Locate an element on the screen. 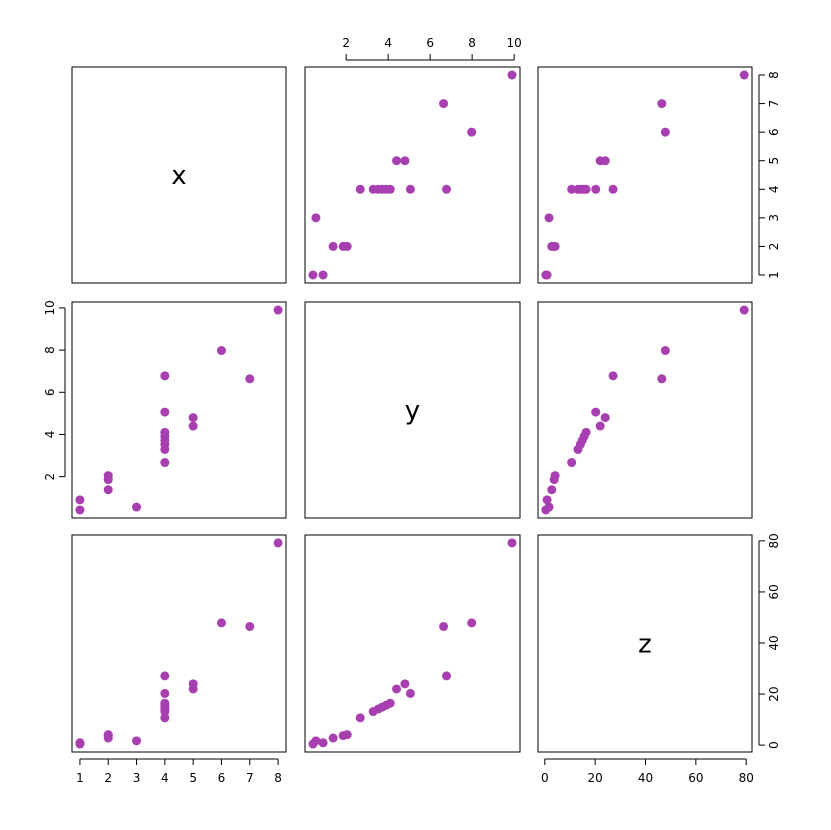  x-tick-label: 8 is located at coordinates (278, 778).